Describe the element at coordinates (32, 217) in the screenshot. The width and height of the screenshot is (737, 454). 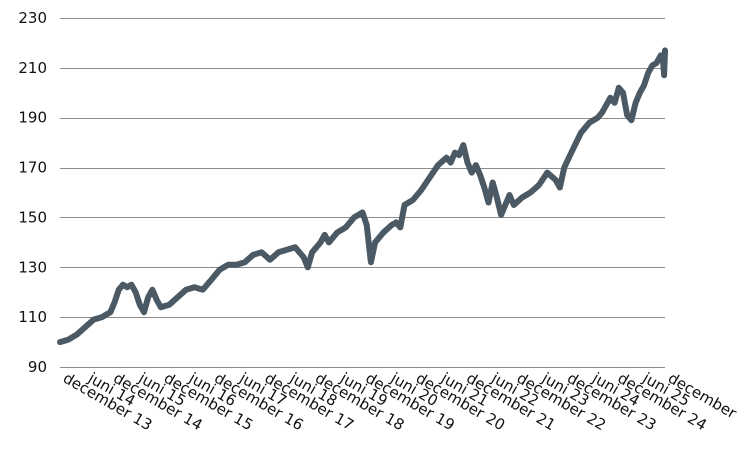
I see `y-tick-label-150: 150` at that location.